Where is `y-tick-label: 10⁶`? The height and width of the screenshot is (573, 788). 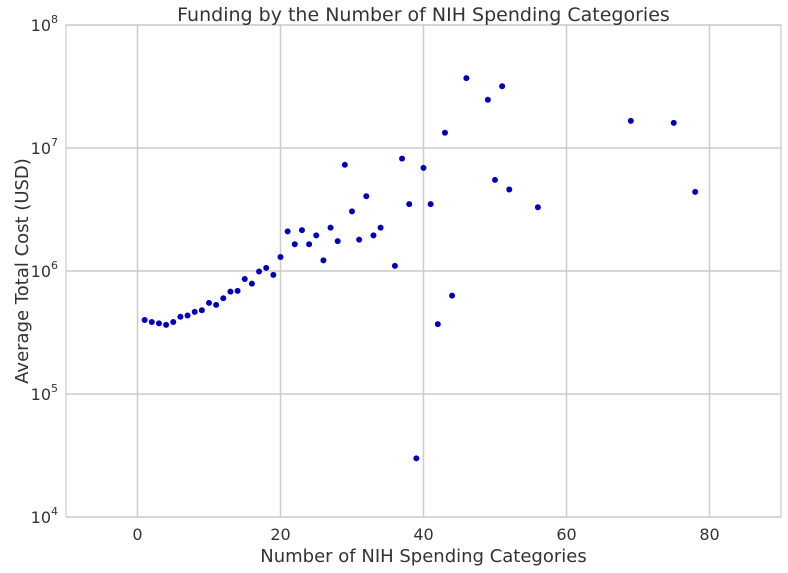
y-tick-label: 10⁶ is located at coordinates (44, 270).